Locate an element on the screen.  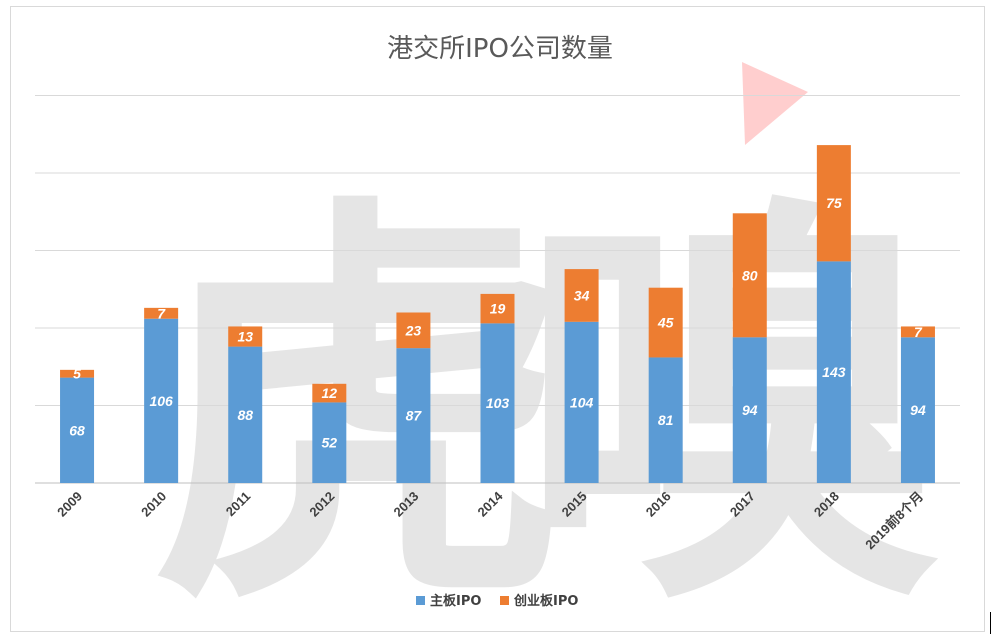
watermark-triangle is located at coordinates (775, 103).